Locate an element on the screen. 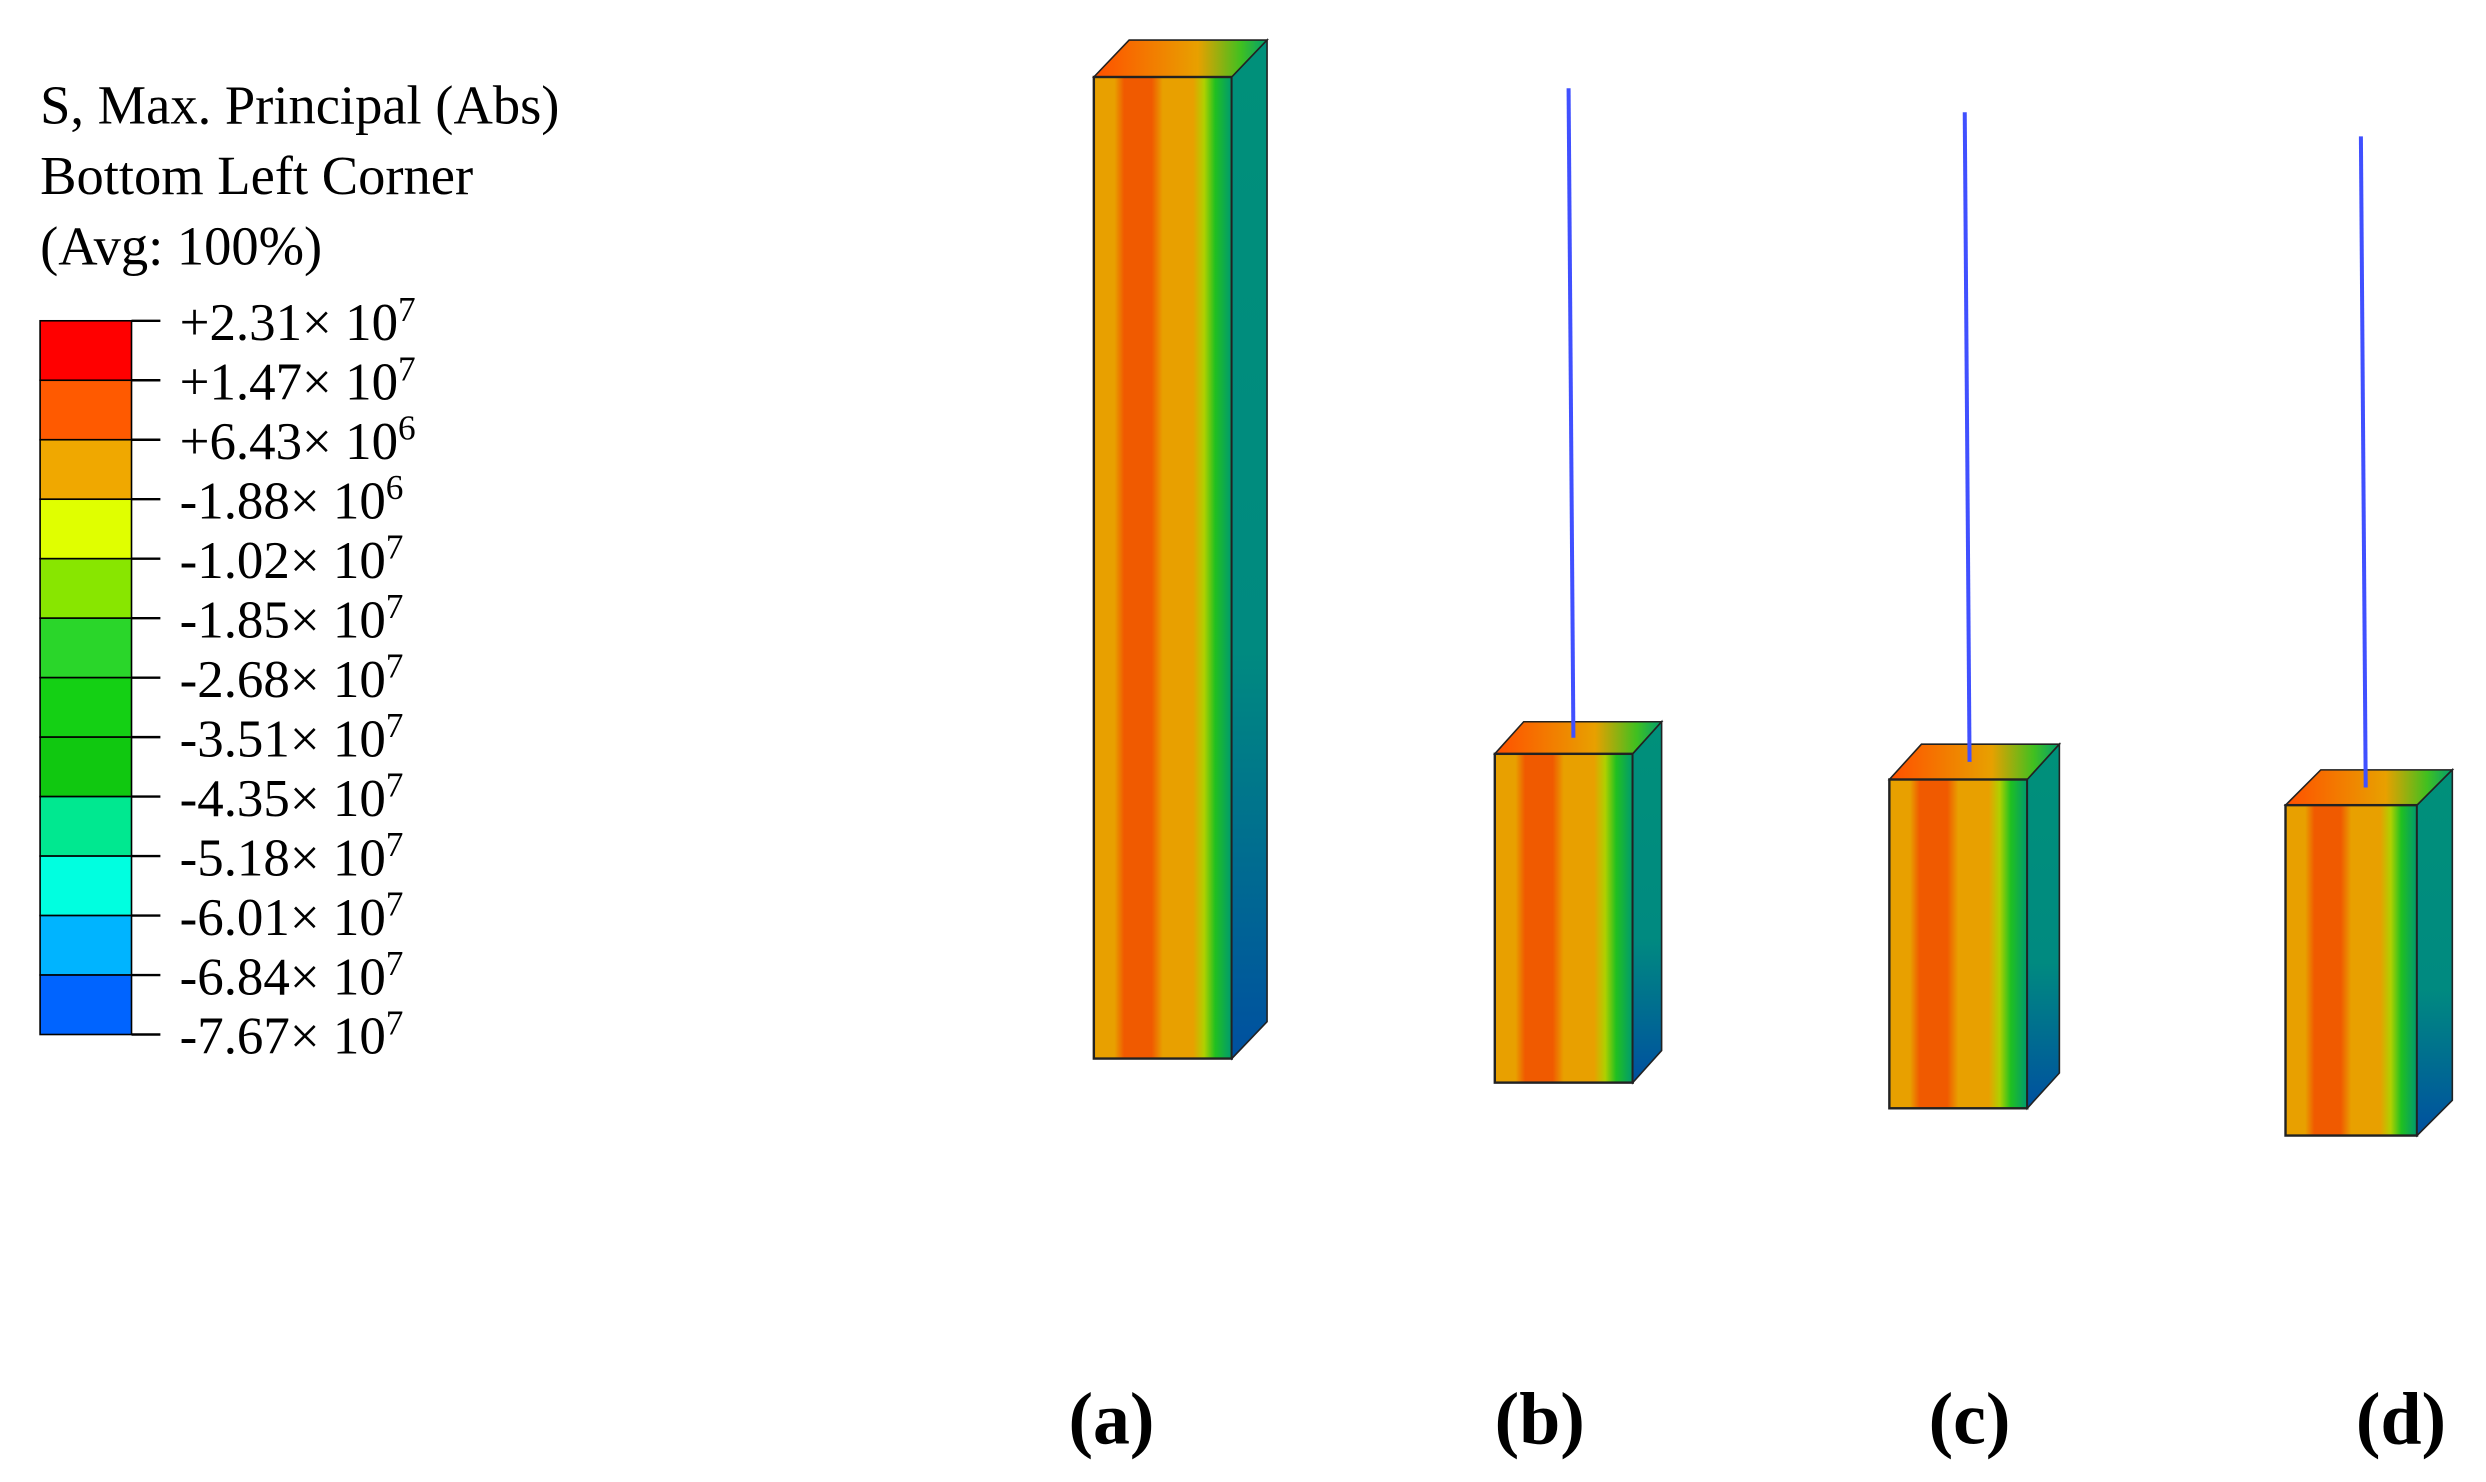  legend-label-base: -1.02× 10 is located at coordinates (283, 561).